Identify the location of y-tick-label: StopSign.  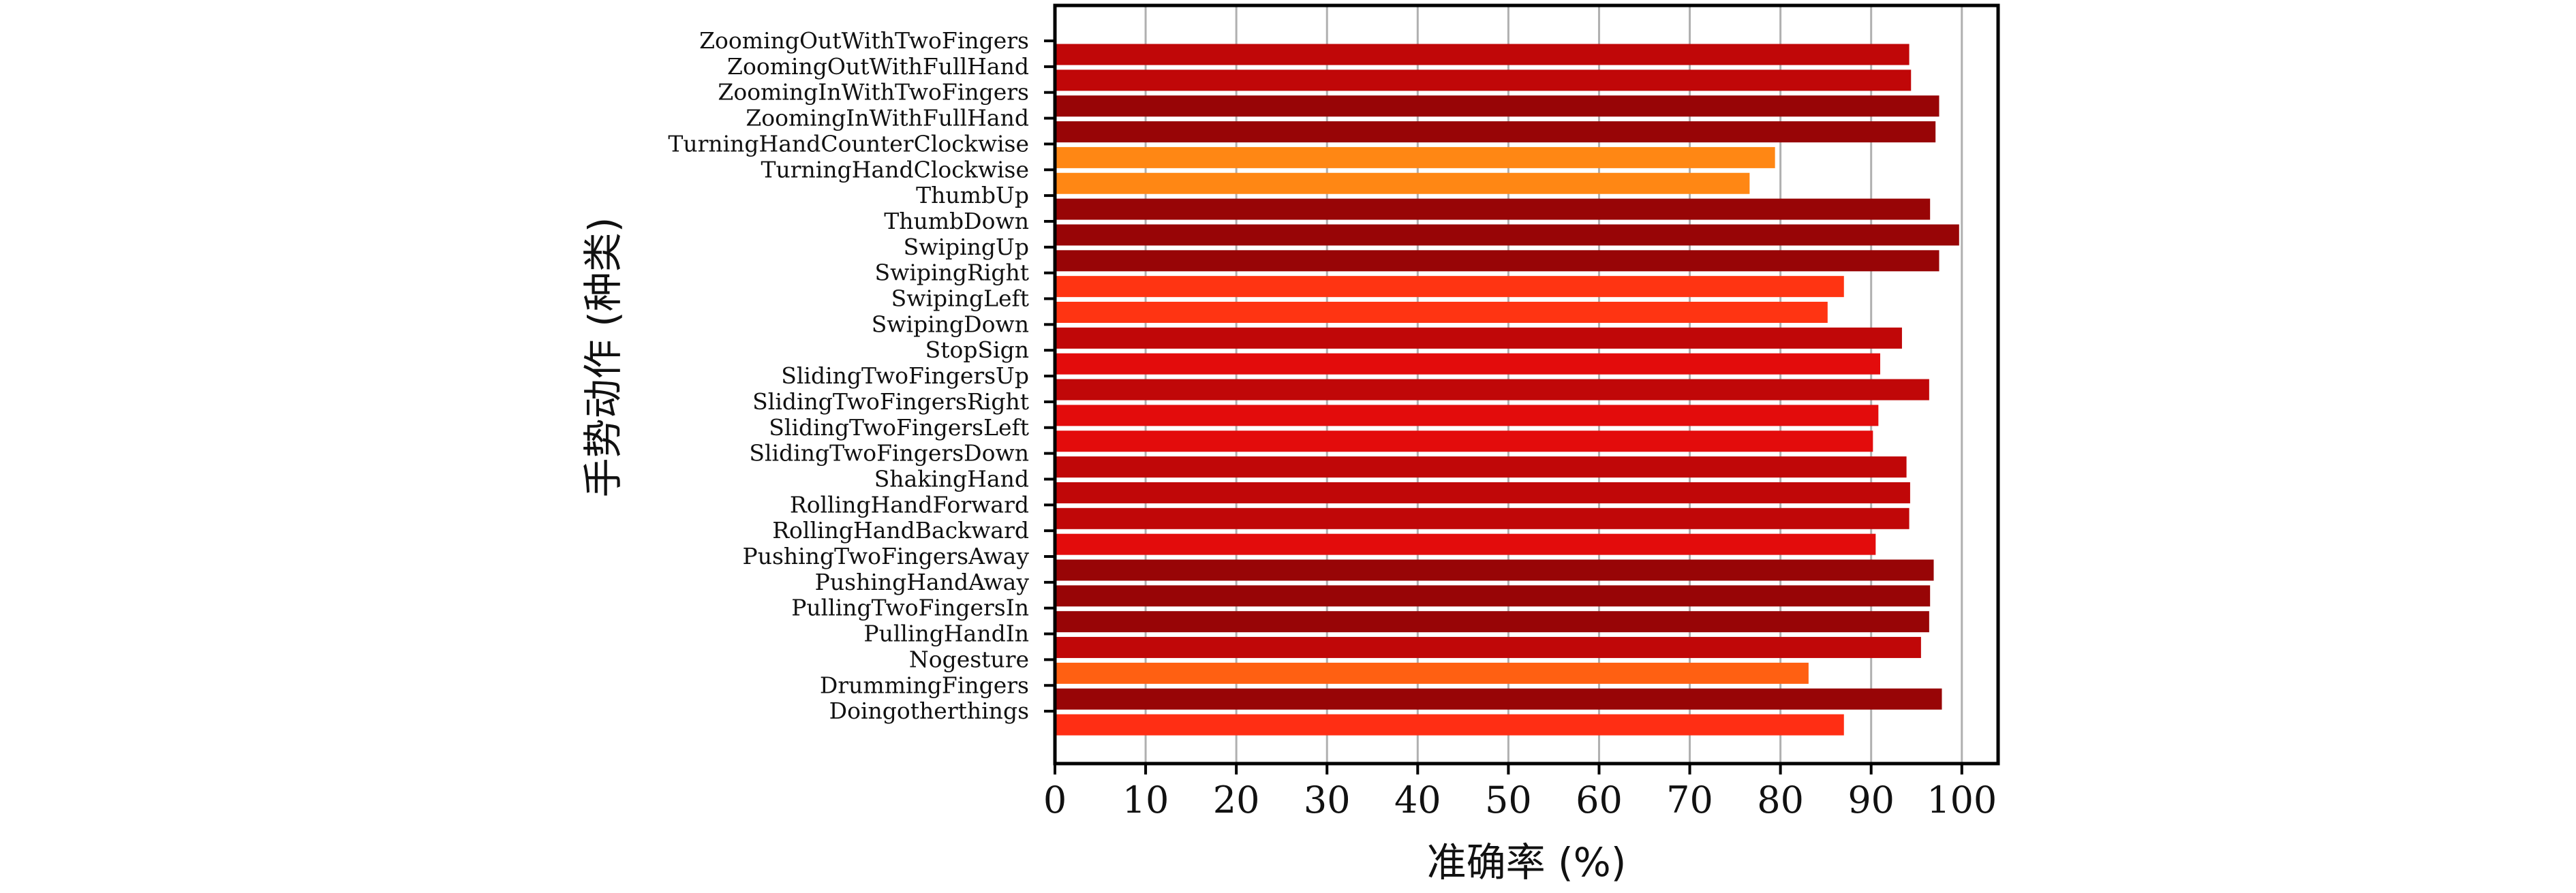
(977, 350).